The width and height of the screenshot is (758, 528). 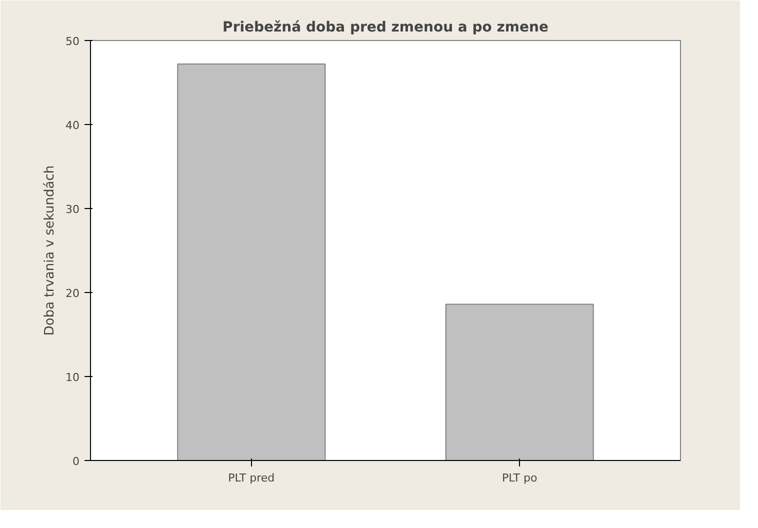 What do you see at coordinates (520, 478) in the screenshot?
I see `x-tick-label: PLT po` at bounding box center [520, 478].